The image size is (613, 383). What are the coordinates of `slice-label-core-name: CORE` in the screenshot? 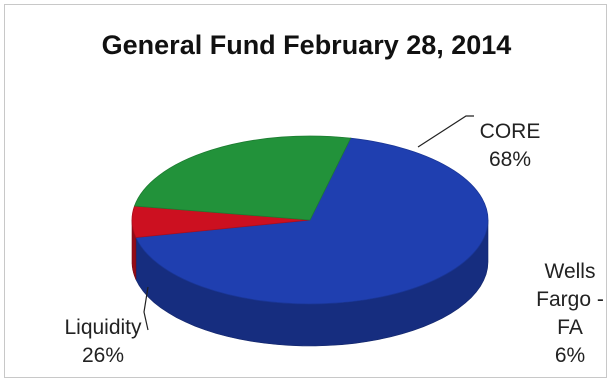 It's located at (510, 131).